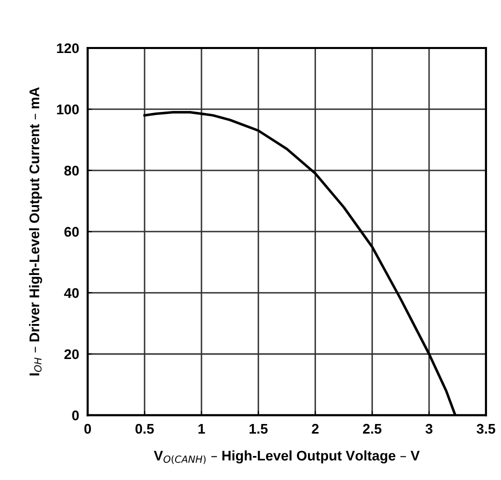 This screenshot has width=501, height=480. Describe the element at coordinates (429, 429) in the screenshot. I see `x-tick-label: 3` at that location.